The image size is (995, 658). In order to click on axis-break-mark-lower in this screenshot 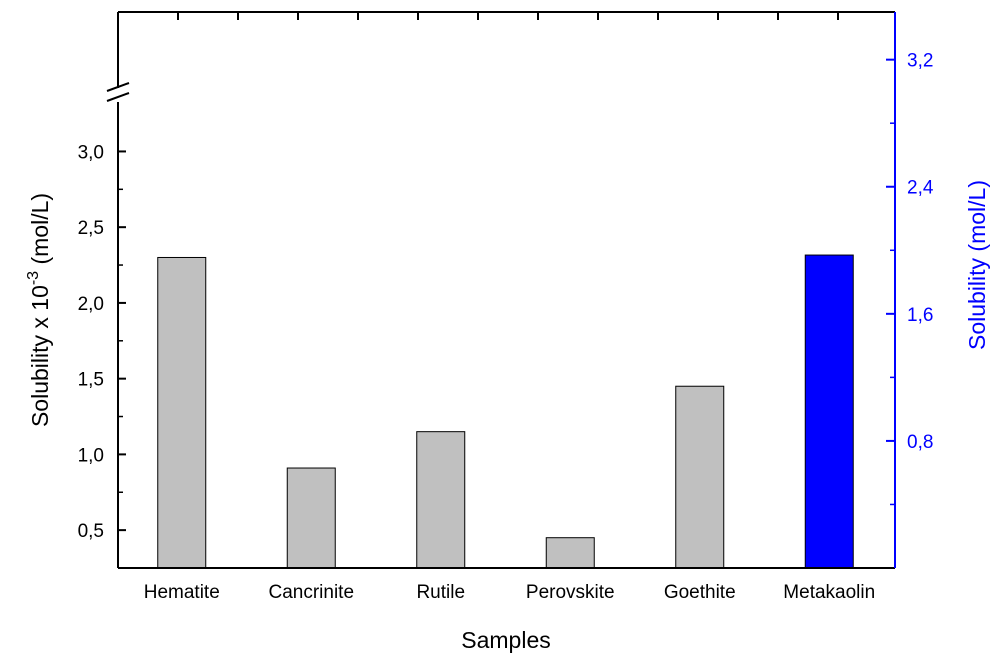, I will do `click(118, 97)`.